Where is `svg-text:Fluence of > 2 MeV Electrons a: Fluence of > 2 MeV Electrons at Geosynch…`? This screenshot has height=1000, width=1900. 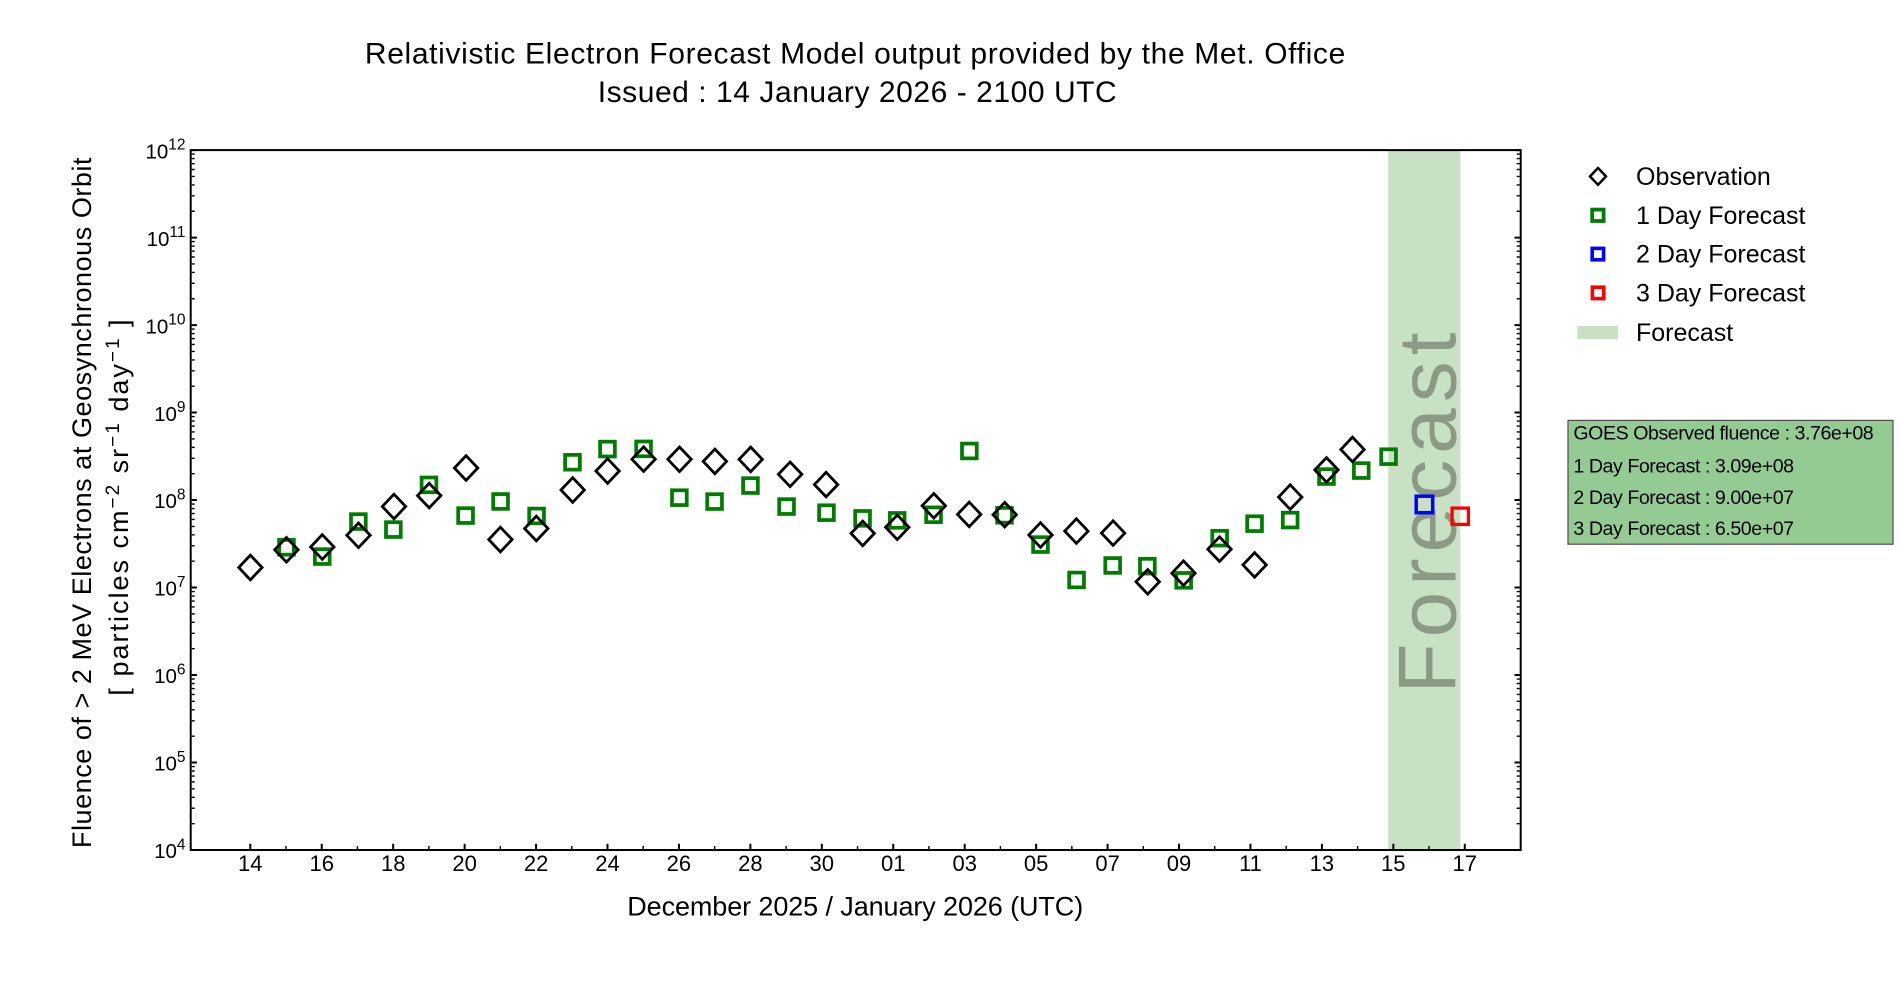 svg-text:Fluence of > 2 MeV Electrons a: Fluence of > 2 MeV Electrons at Geosynch… is located at coordinates (82, 502).